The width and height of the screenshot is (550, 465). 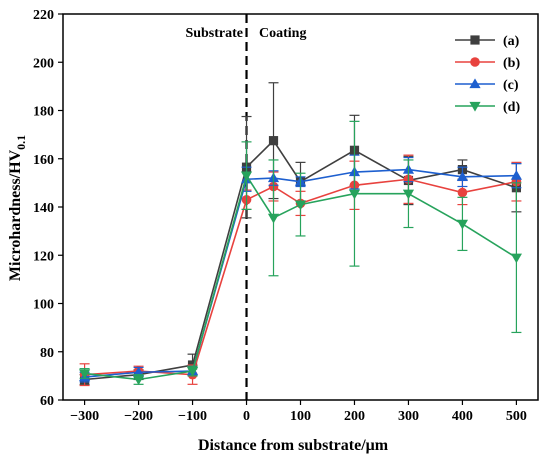 I want to click on x-axis-ticks: −300 −200 −100 0 100 200 300 400 500, so click(x=298, y=412).